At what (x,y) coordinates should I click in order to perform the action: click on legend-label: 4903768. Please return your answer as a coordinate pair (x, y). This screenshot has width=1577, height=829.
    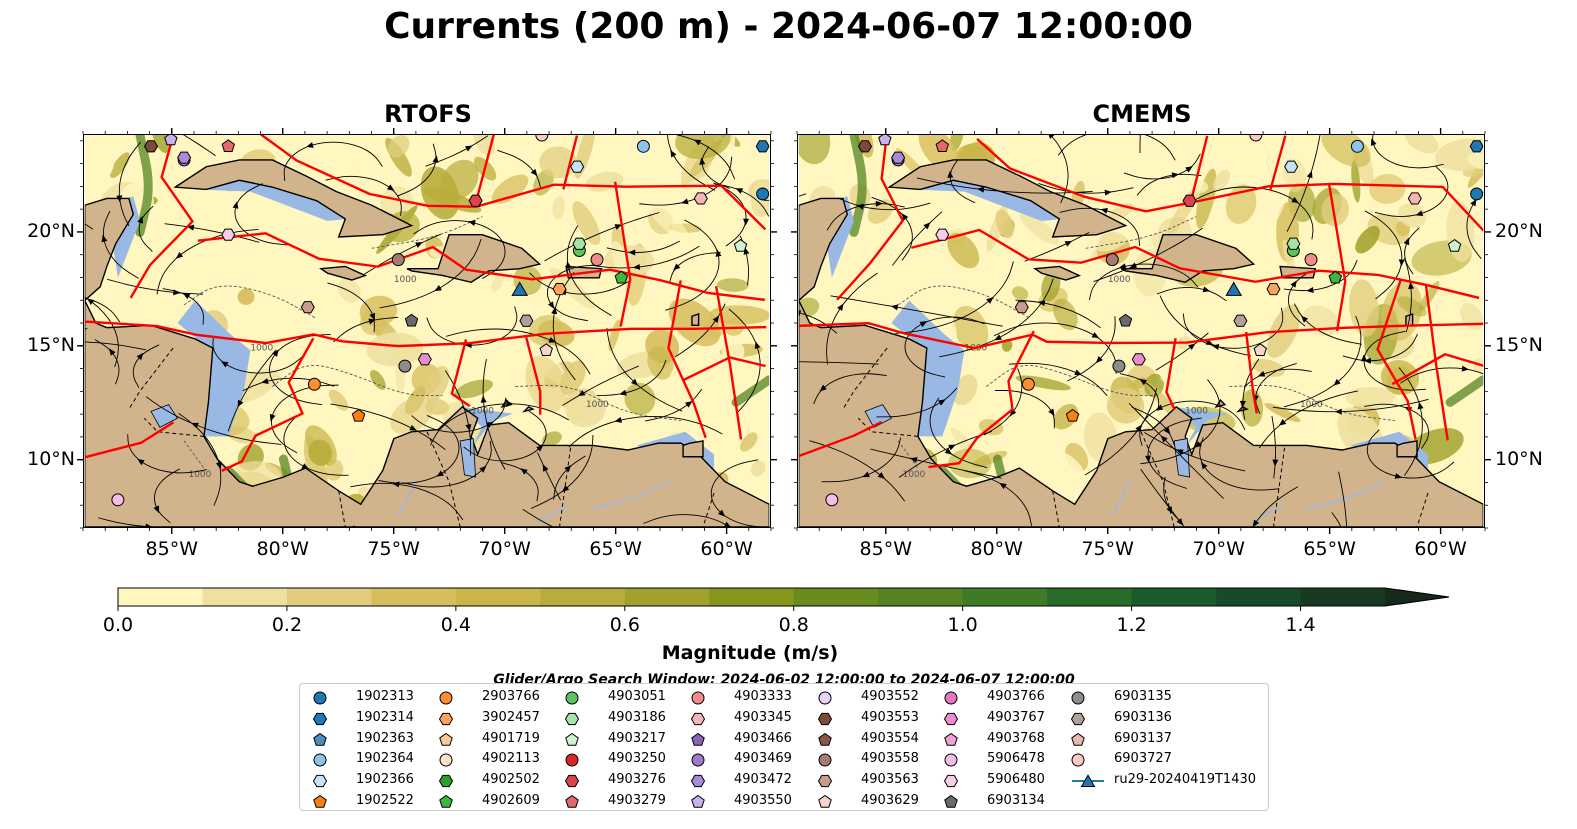
    Looking at the image, I should click on (1016, 738).